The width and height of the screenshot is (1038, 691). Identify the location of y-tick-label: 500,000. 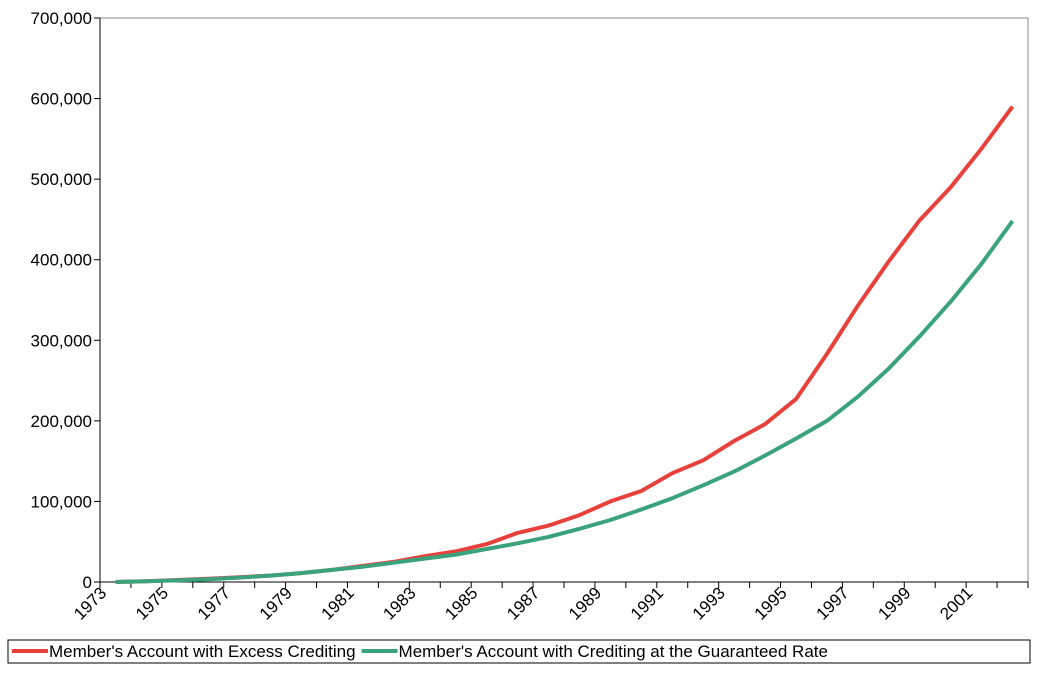
(61, 179).